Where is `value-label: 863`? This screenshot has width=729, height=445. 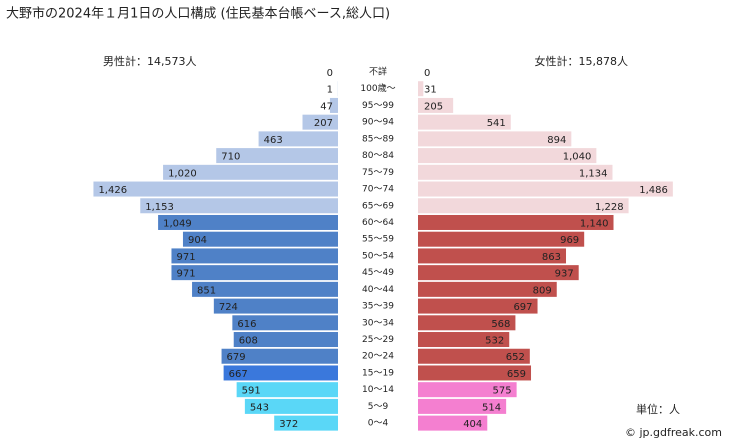 value-label: 863 is located at coordinates (551, 257).